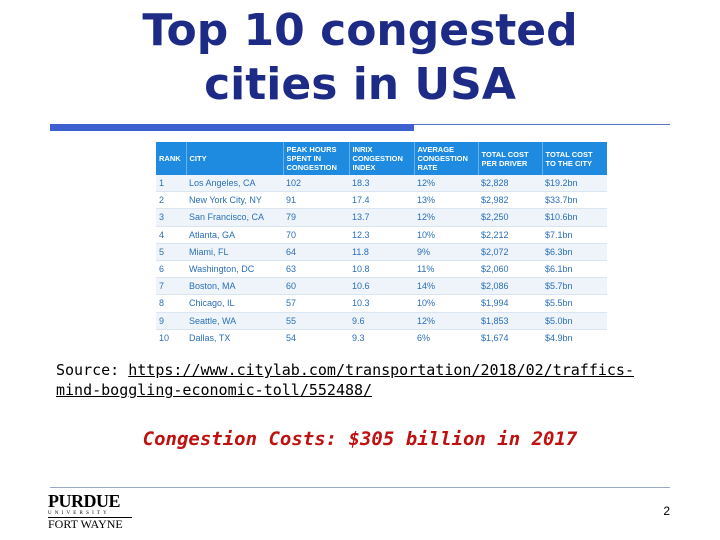  Describe the element at coordinates (234, 235) in the screenshot. I see `cell-city: Atlanta, GA` at that location.